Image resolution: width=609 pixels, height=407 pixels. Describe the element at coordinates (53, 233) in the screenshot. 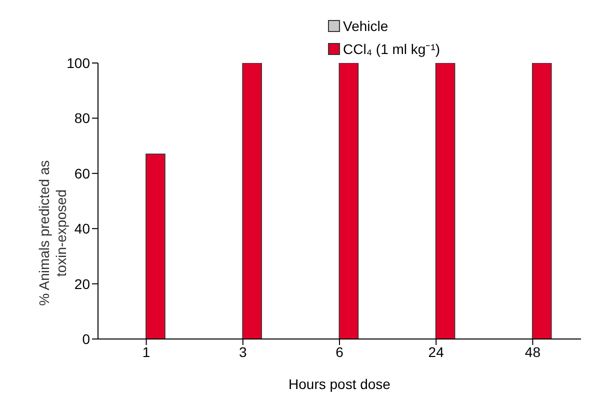

I see `y-axis-title: % Animals predicted as toxin-exposed` at that location.